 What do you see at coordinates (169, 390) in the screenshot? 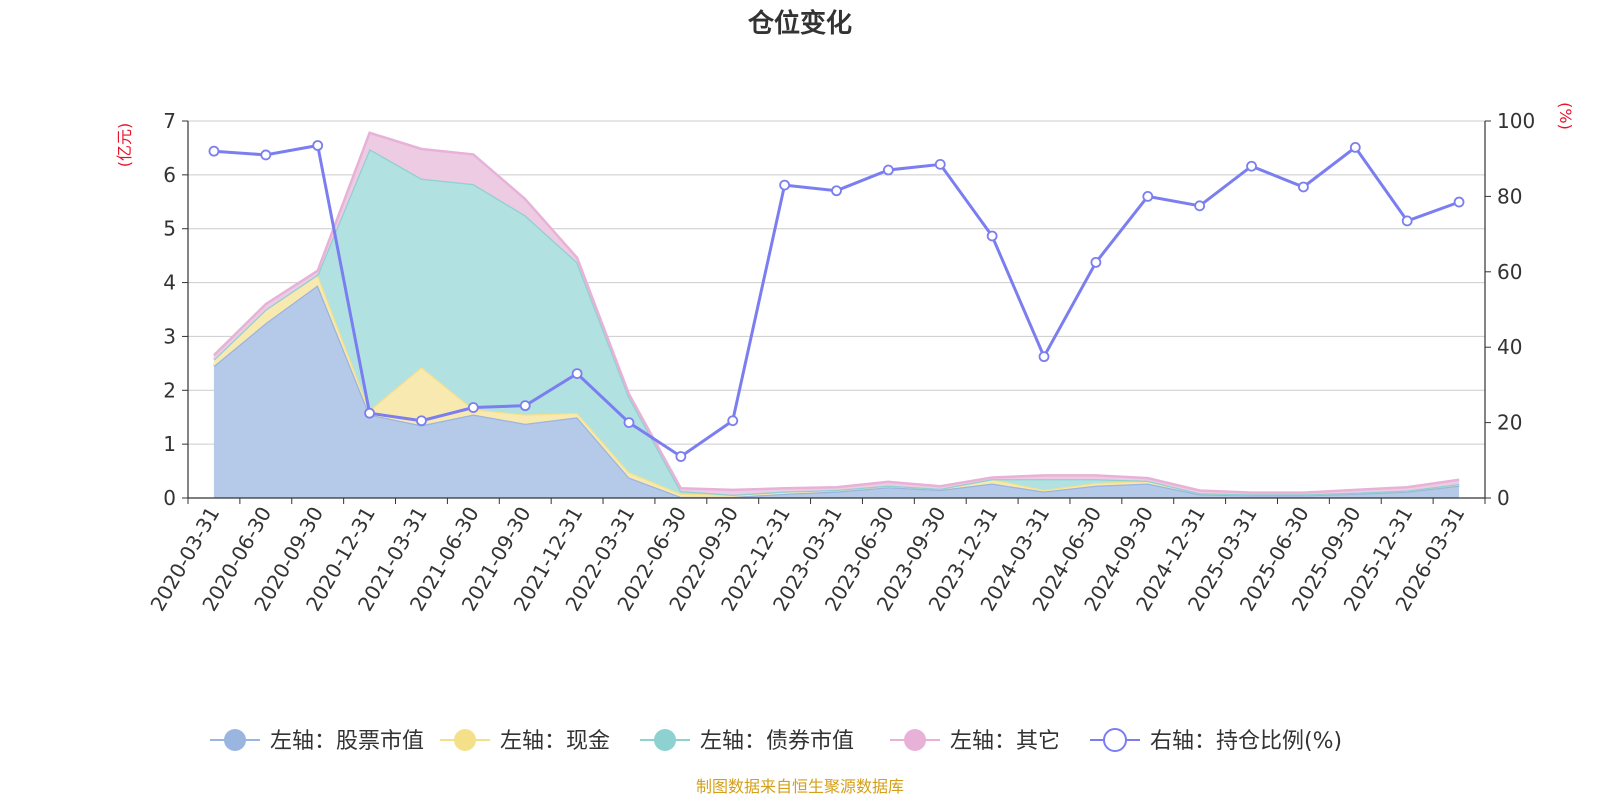
I see `left-tick-label: 2` at bounding box center [169, 390].